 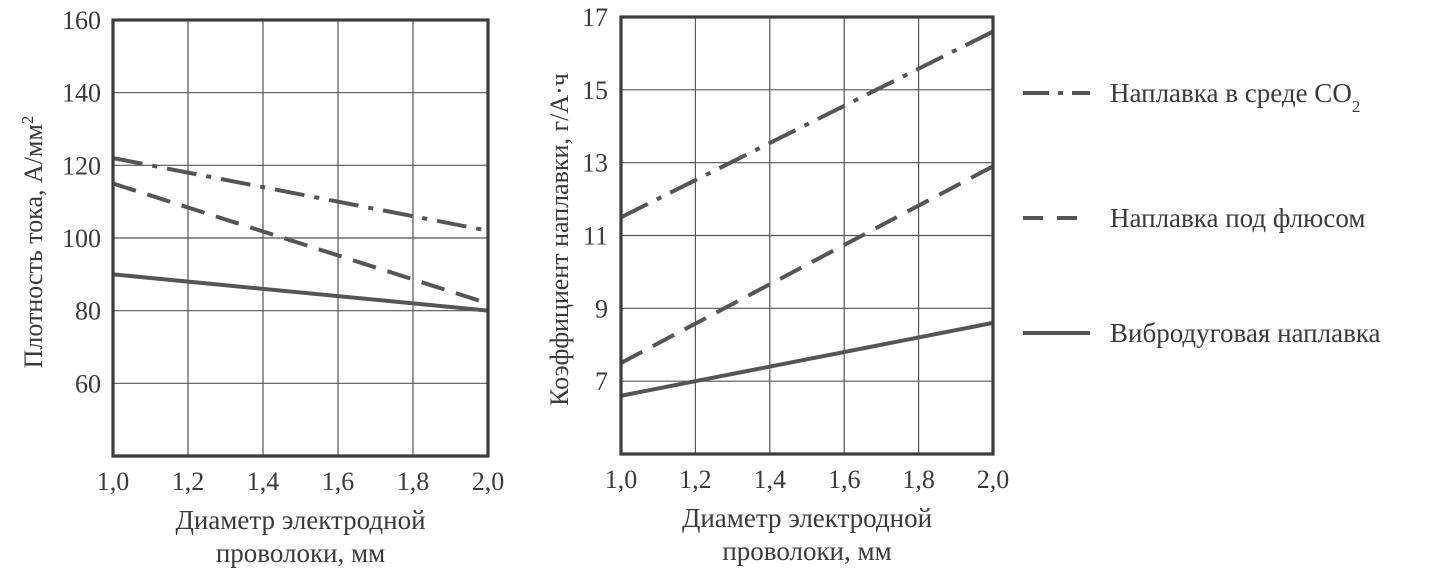 I want to click on y-tick-label: 17, so click(x=595, y=17).